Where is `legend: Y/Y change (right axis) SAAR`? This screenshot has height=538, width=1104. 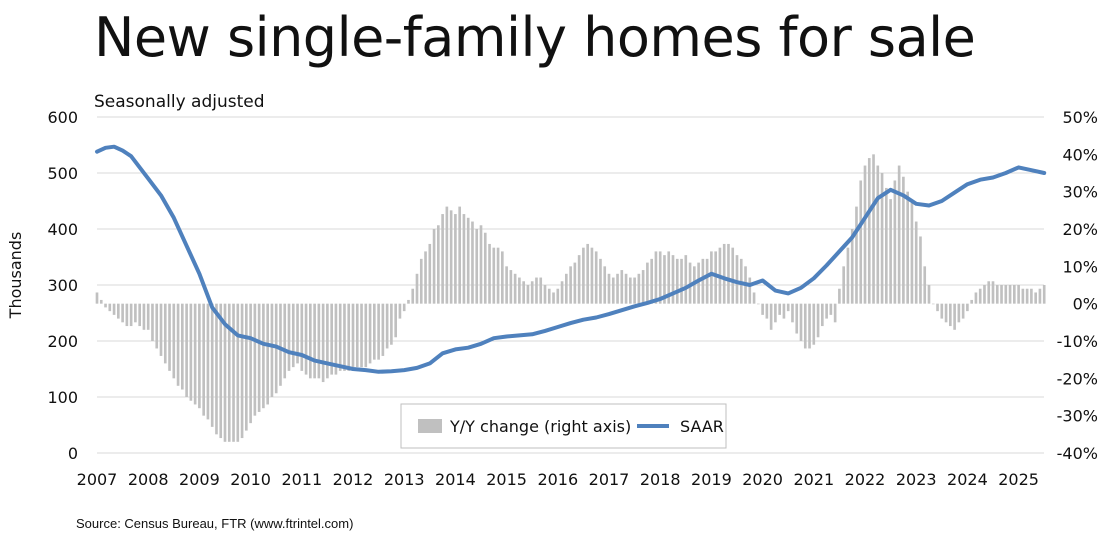 legend: Y/Y change (right axis) SAAR is located at coordinates (563, 426).